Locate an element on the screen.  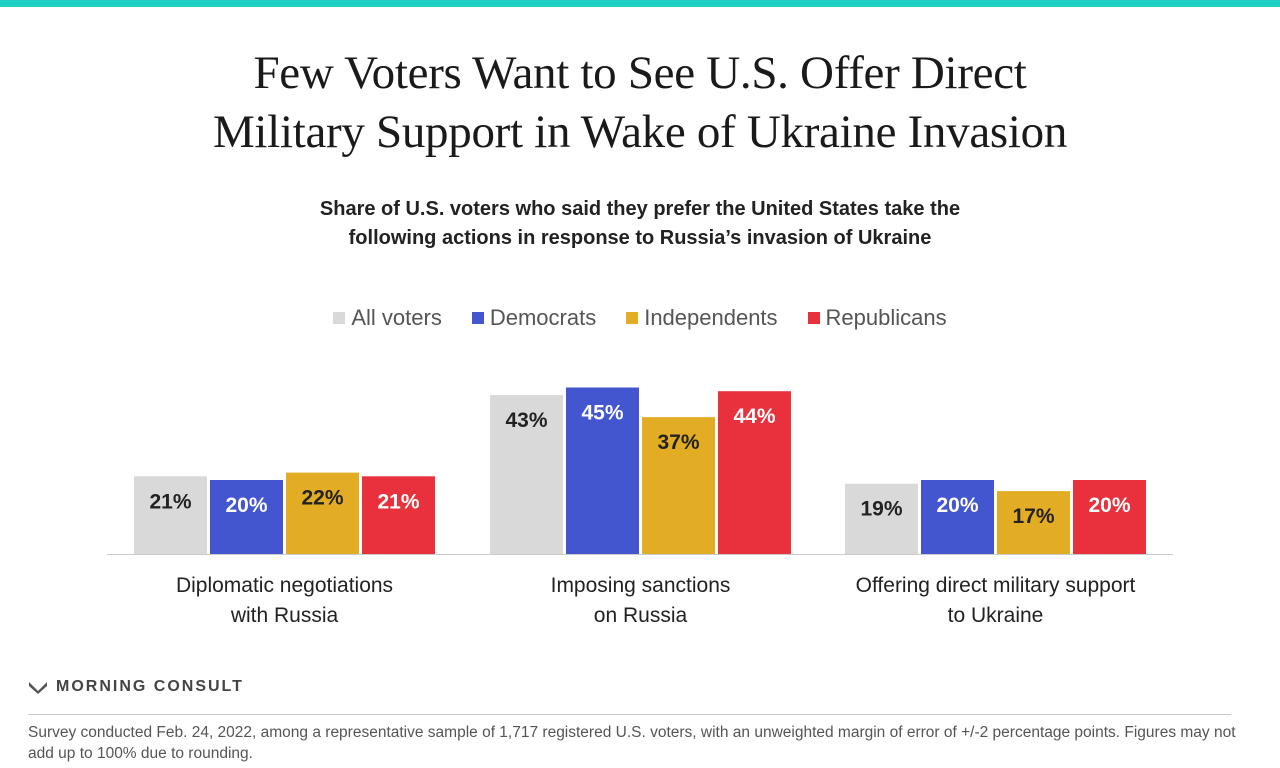
bar-value-label: 37% is located at coordinates (678, 442).